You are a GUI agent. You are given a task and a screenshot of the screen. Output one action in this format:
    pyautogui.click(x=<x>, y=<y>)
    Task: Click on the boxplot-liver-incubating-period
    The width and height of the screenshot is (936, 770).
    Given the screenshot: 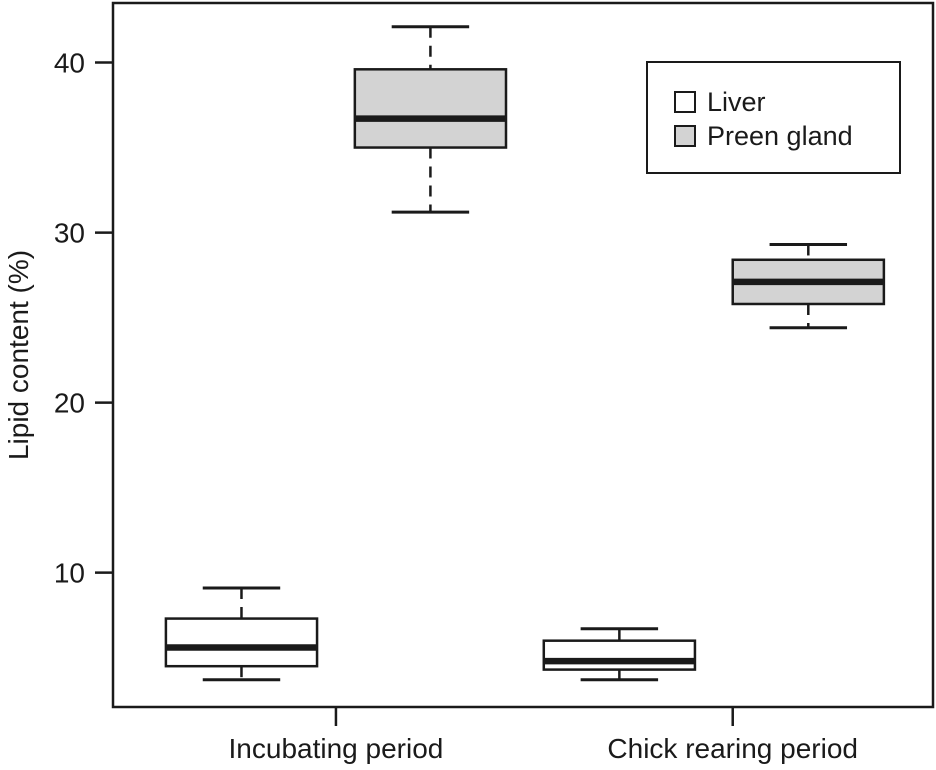 What is the action you would take?
    pyautogui.click(x=241, y=634)
    